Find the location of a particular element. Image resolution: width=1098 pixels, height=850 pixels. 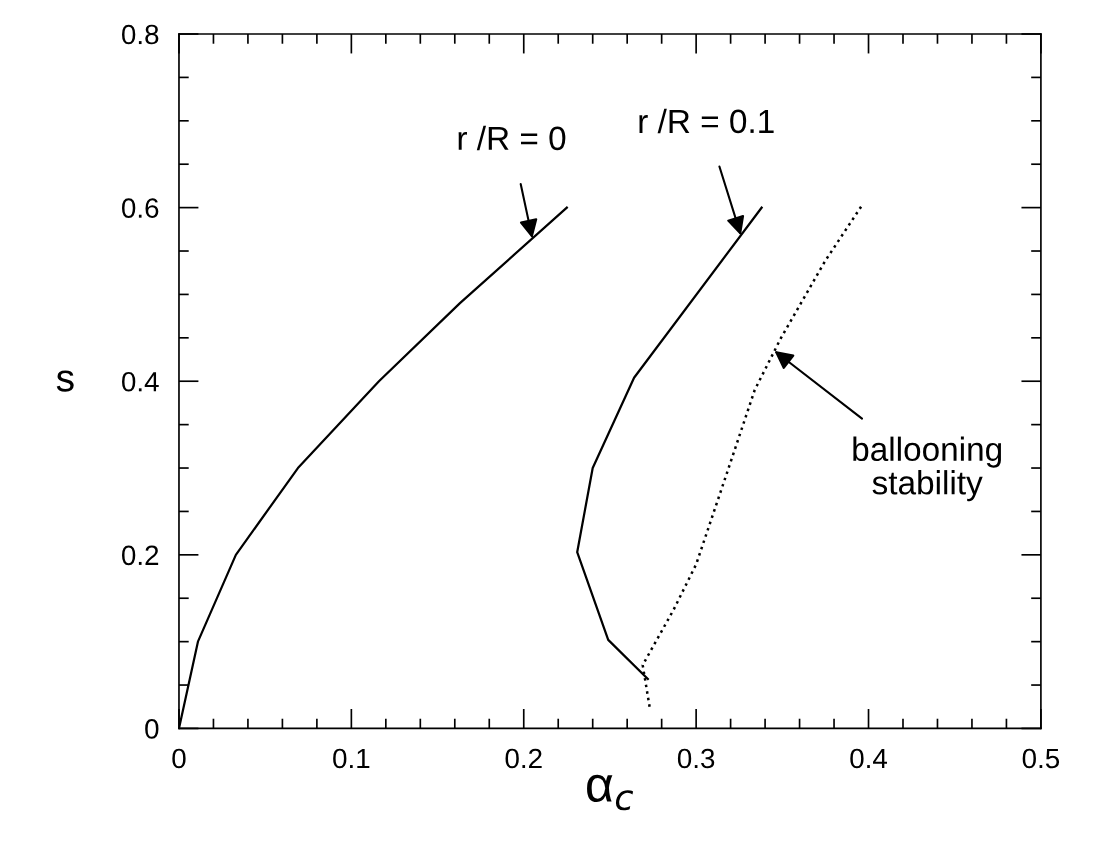

y-tick-label: 0.8 is located at coordinates (140, 34).